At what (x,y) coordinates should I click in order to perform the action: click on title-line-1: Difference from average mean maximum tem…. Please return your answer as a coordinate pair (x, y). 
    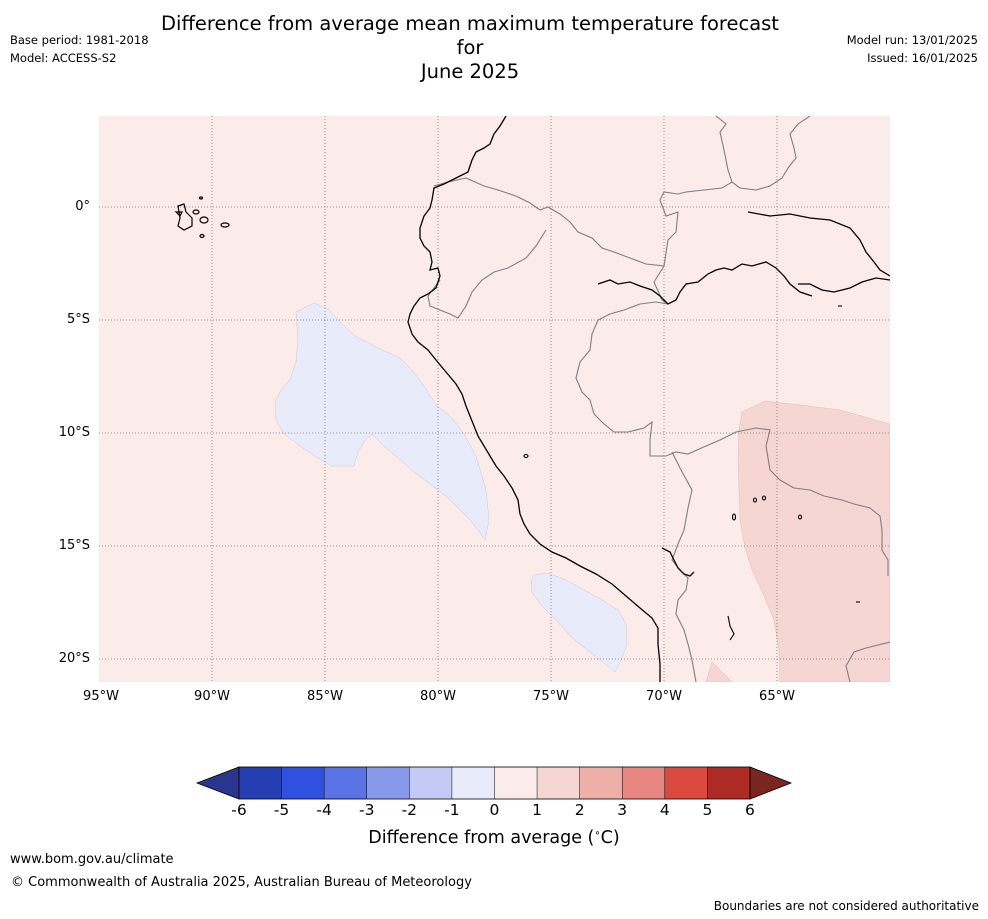
    Looking at the image, I should click on (470, 35).